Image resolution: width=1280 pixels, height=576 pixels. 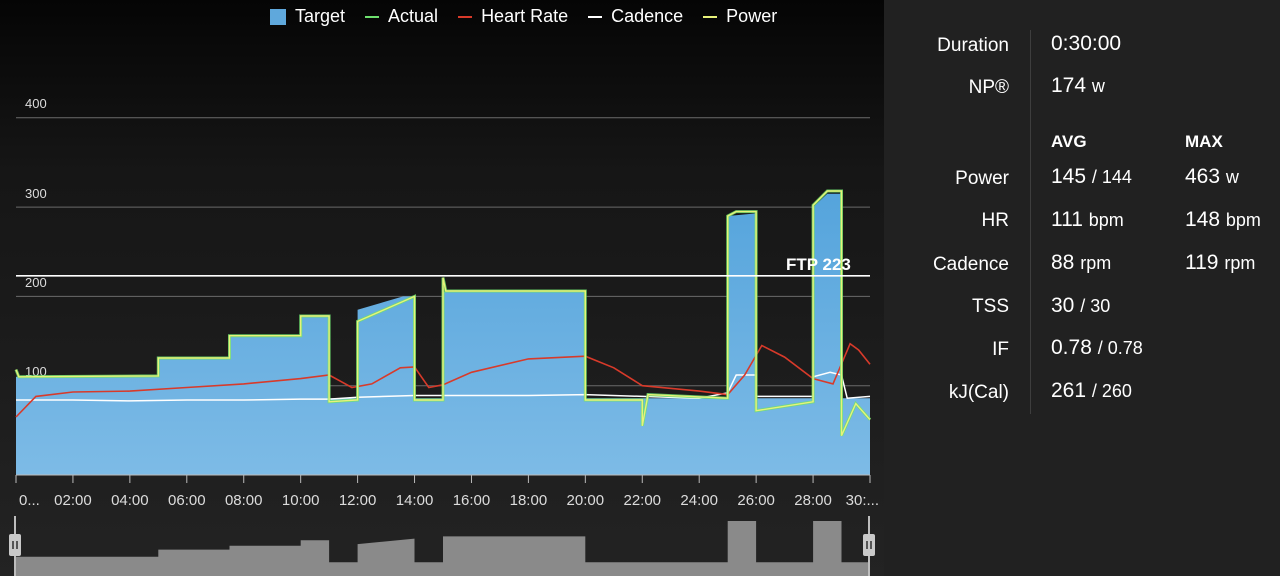 I want to click on y-tick-label: 300, so click(x=36, y=193).